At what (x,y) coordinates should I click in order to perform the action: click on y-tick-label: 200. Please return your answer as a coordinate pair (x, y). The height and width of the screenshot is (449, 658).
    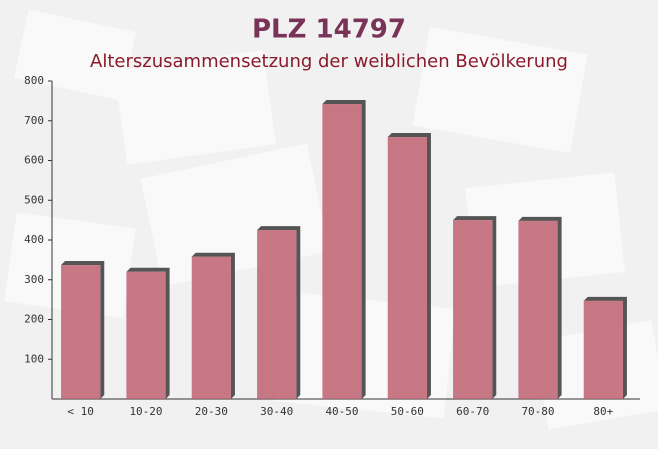
    Looking at the image, I should click on (34, 319).